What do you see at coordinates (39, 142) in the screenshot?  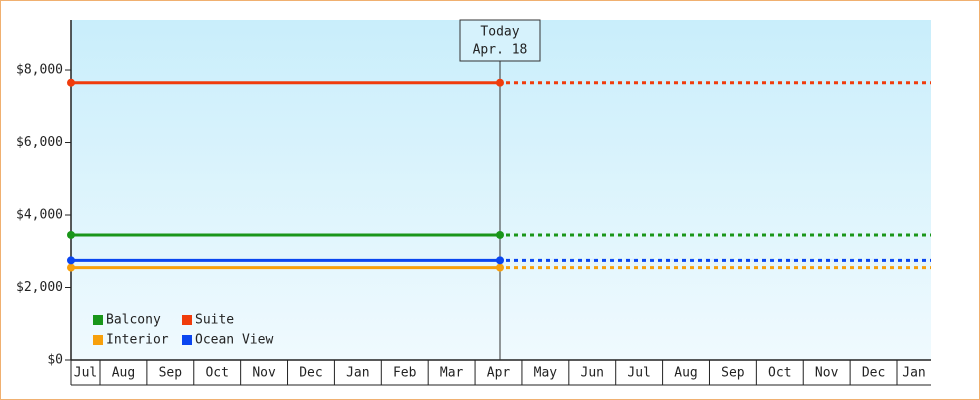 I see `y-tick-label: $6,000` at bounding box center [39, 142].